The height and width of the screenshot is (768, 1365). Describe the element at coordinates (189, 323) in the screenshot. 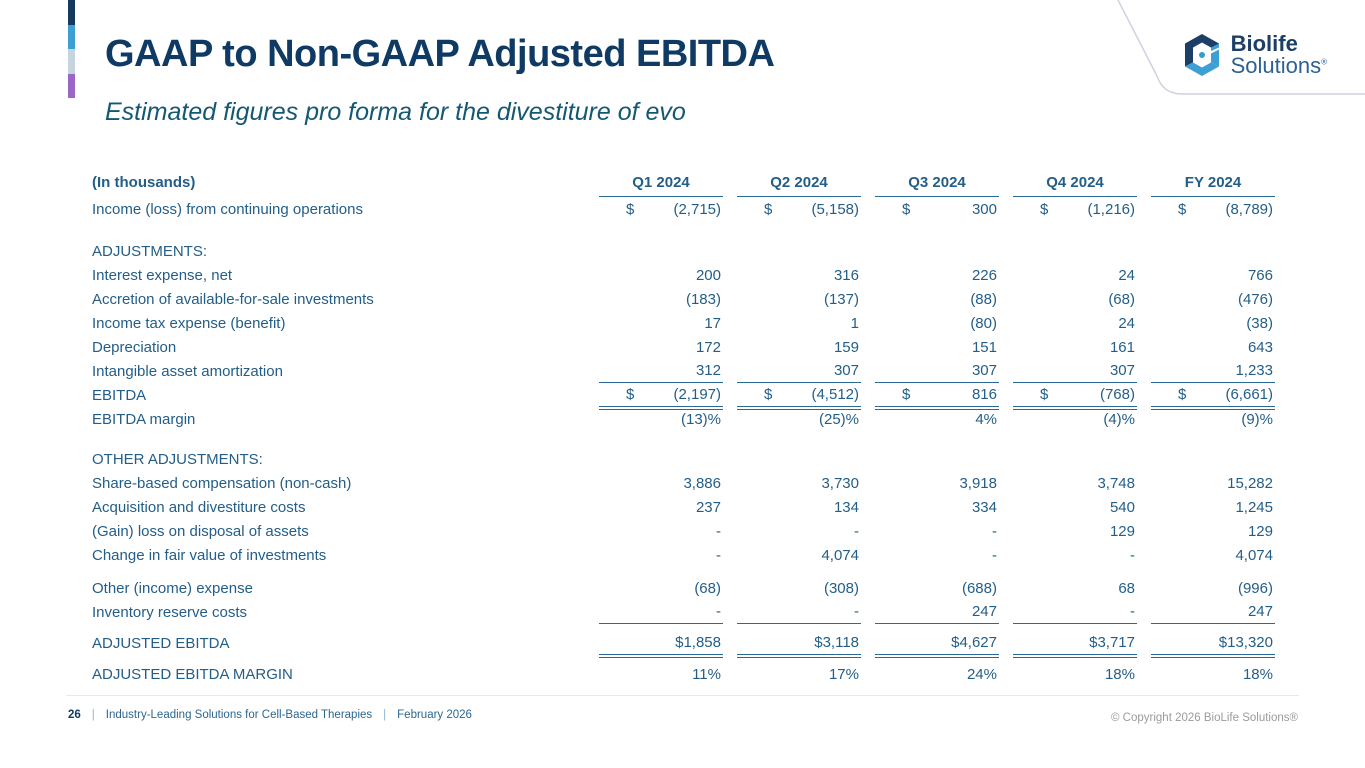

I see `row-label: Income tax expense (benefit)` at that location.